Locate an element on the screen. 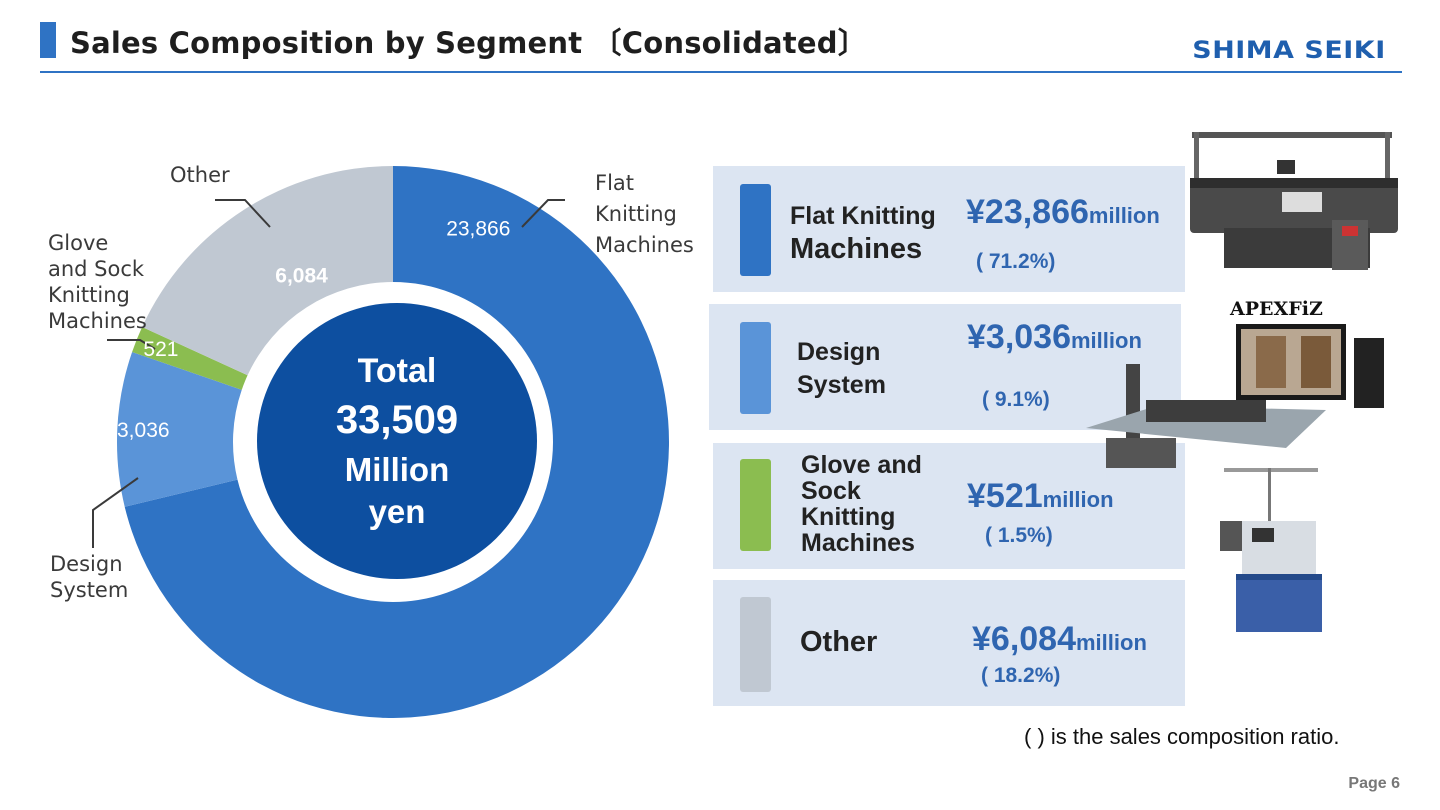  segment-ratio-other: ( 18.2%) is located at coordinates (1021, 675).